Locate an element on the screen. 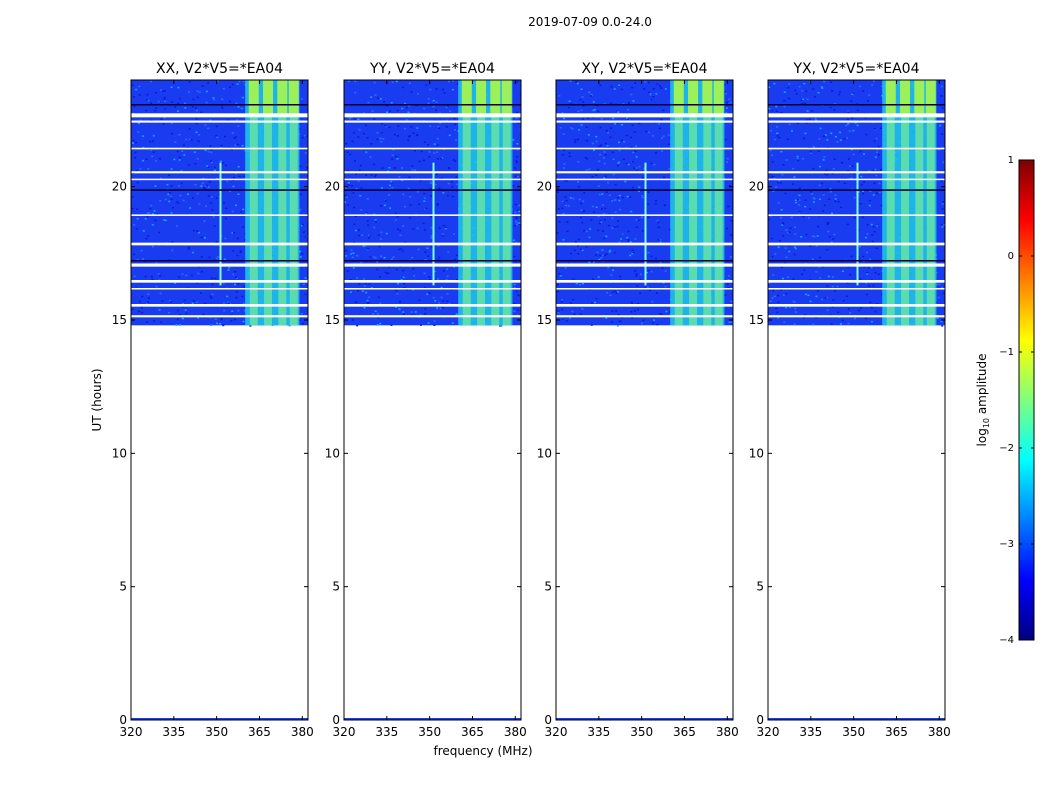 The height and width of the screenshot is (800, 1050). colorbar-tick-label: −1 is located at coordinates (1006, 352).